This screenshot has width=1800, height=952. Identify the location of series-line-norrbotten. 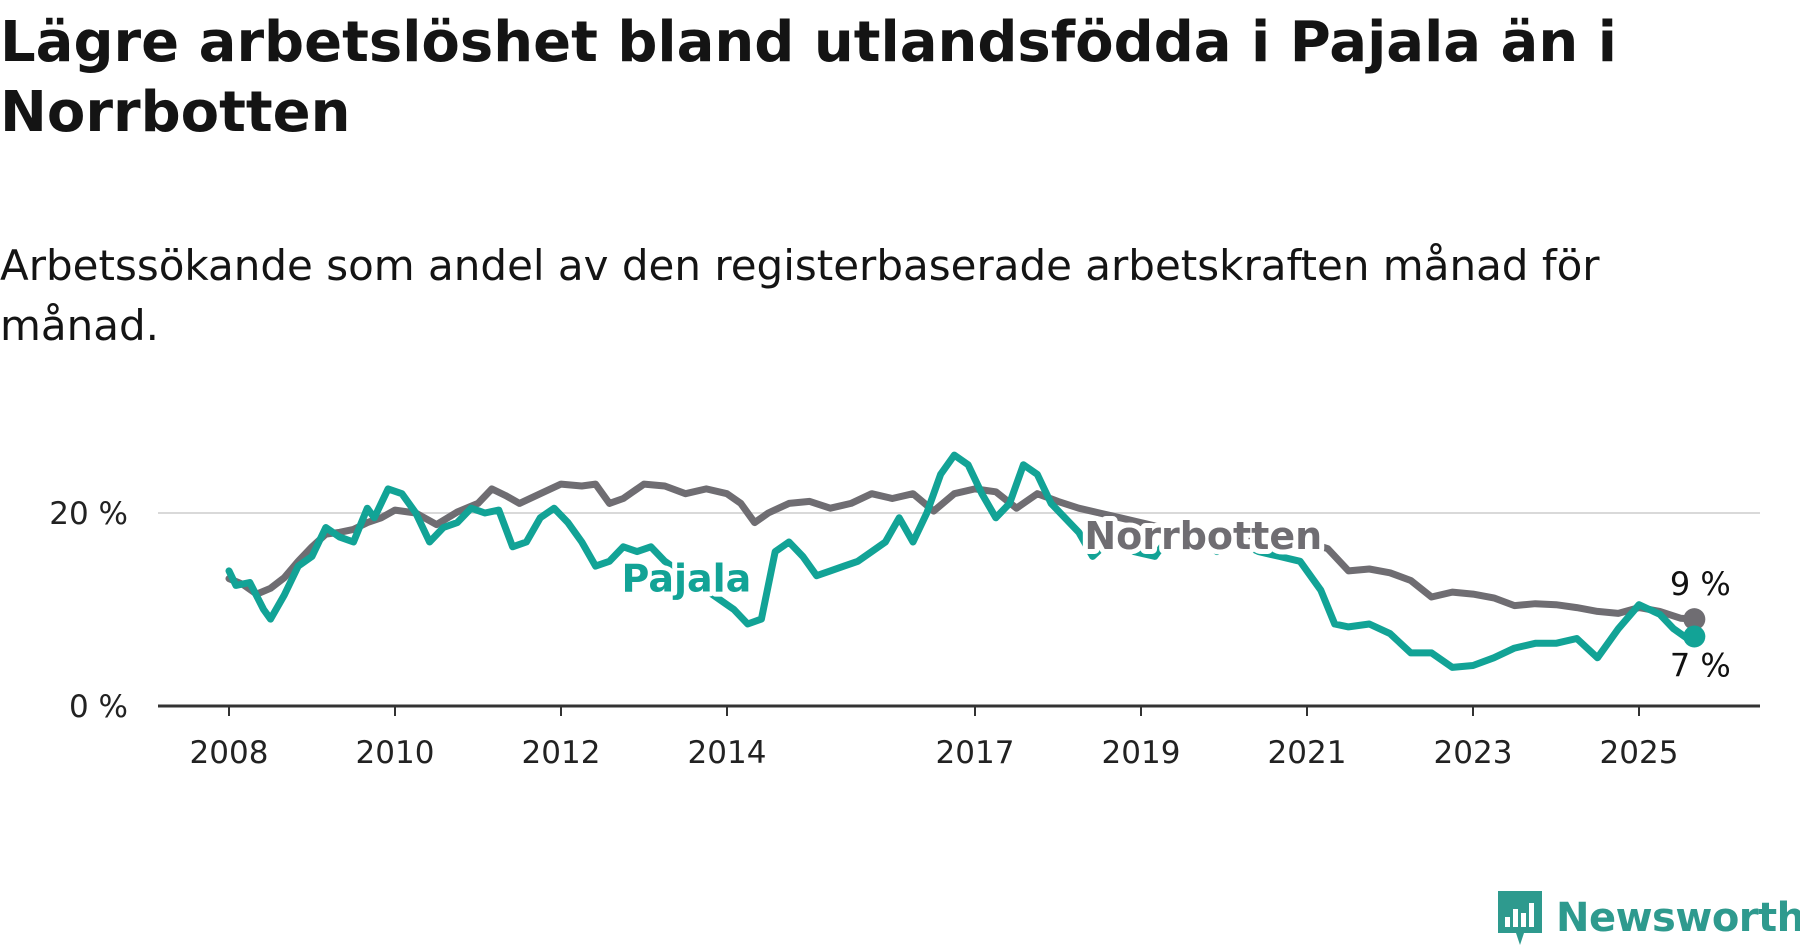
(961, 551).